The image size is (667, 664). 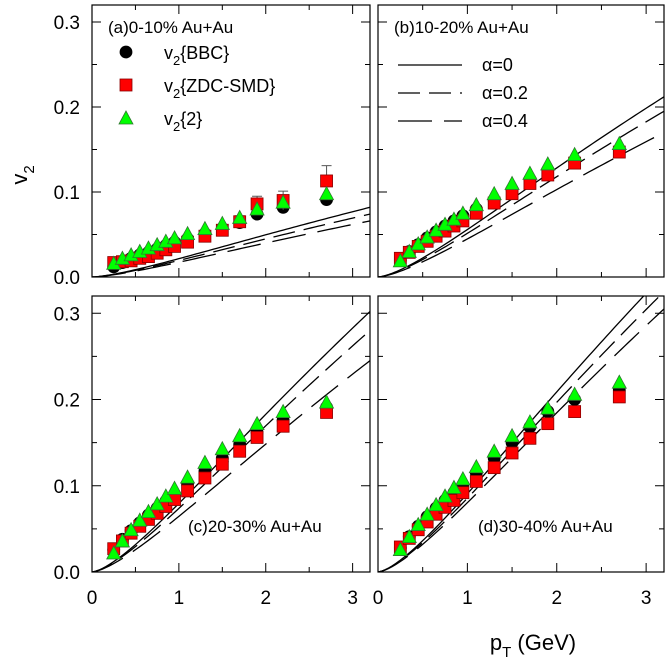 What do you see at coordinates (126, 52) in the screenshot?
I see `legend-marker-bbc` at bounding box center [126, 52].